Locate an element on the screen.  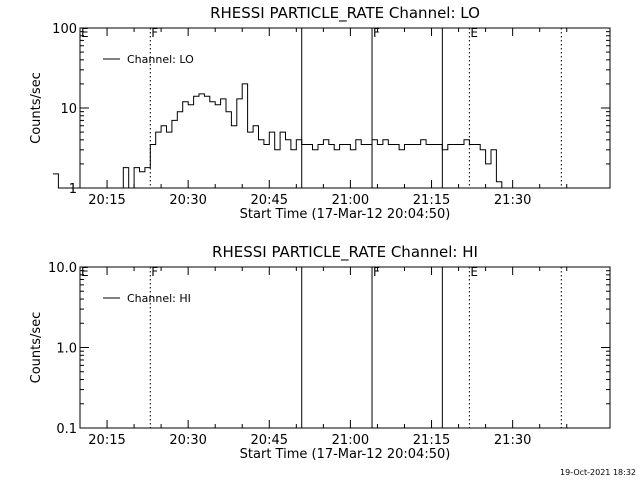
panel-1-x-tick-label: 20:15 is located at coordinates (106, 200).